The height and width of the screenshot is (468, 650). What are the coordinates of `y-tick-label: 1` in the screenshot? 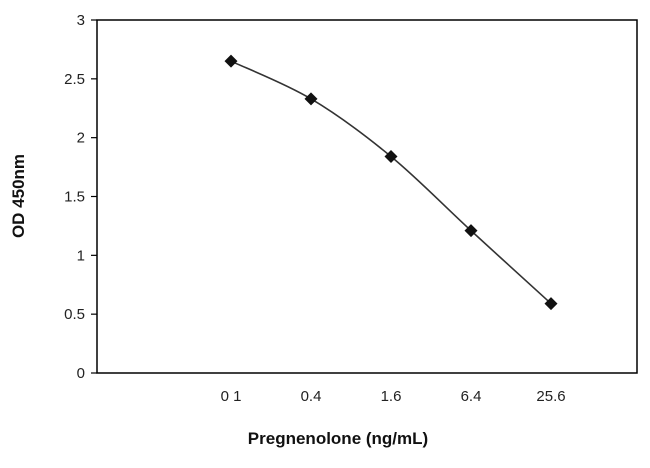 It's located at (81, 255).